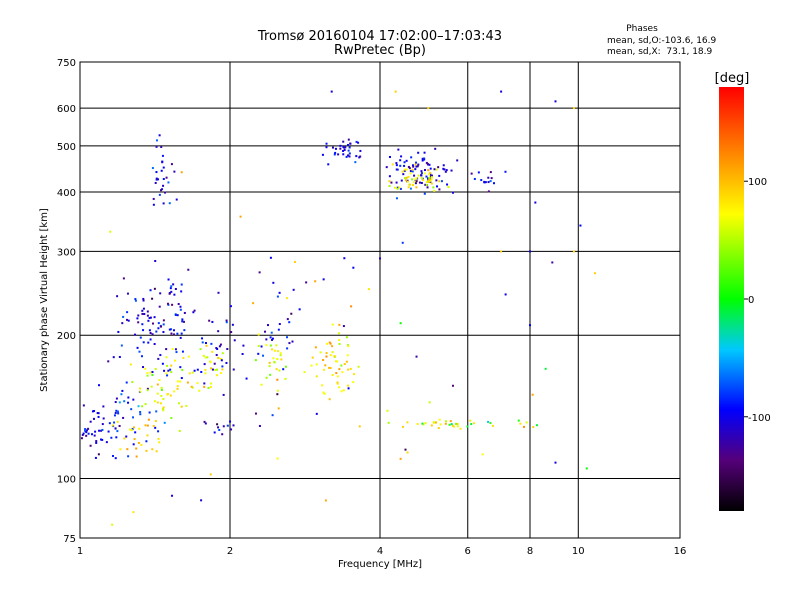 The height and width of the screenshot is (604, 800). I want to click on x-tick-labels: 1 2 4 6 8 10 16, so click(382, 551).